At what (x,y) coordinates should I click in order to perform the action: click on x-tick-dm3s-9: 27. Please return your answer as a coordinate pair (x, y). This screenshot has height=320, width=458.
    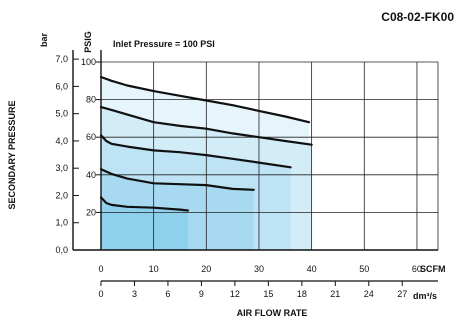
    Looking at the image, I should click on (402, 294).